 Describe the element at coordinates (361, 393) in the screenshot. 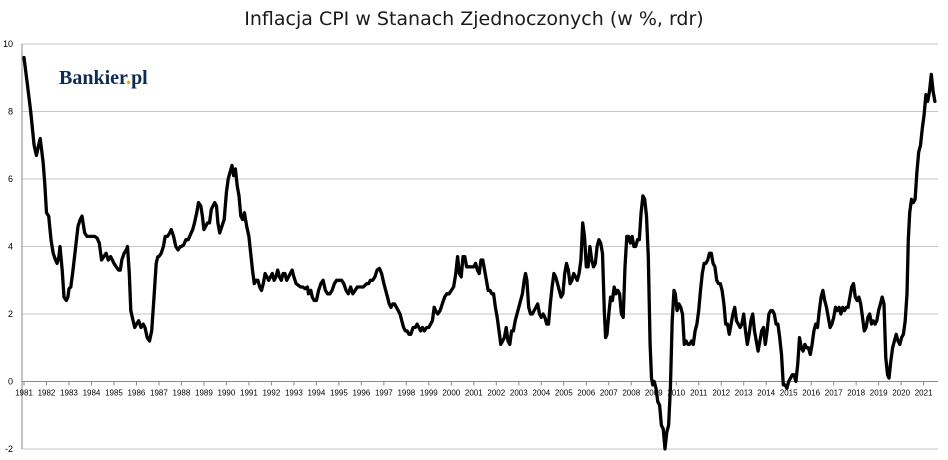

I see `x-tick-label: 1996` at that location.